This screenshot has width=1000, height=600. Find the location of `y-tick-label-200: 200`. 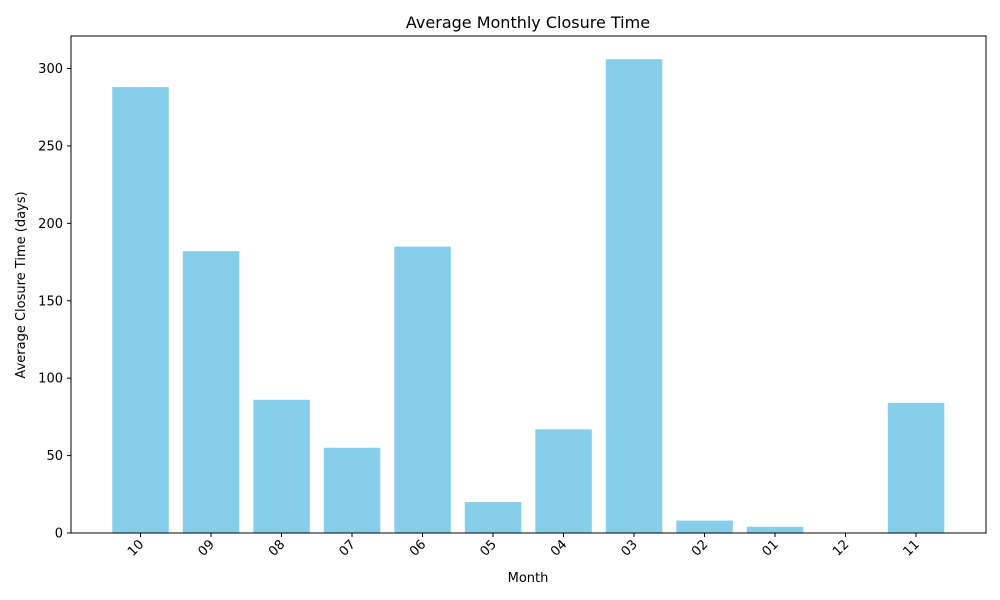

y-tick-label-200: 200 is located at coordinates (50, 224).